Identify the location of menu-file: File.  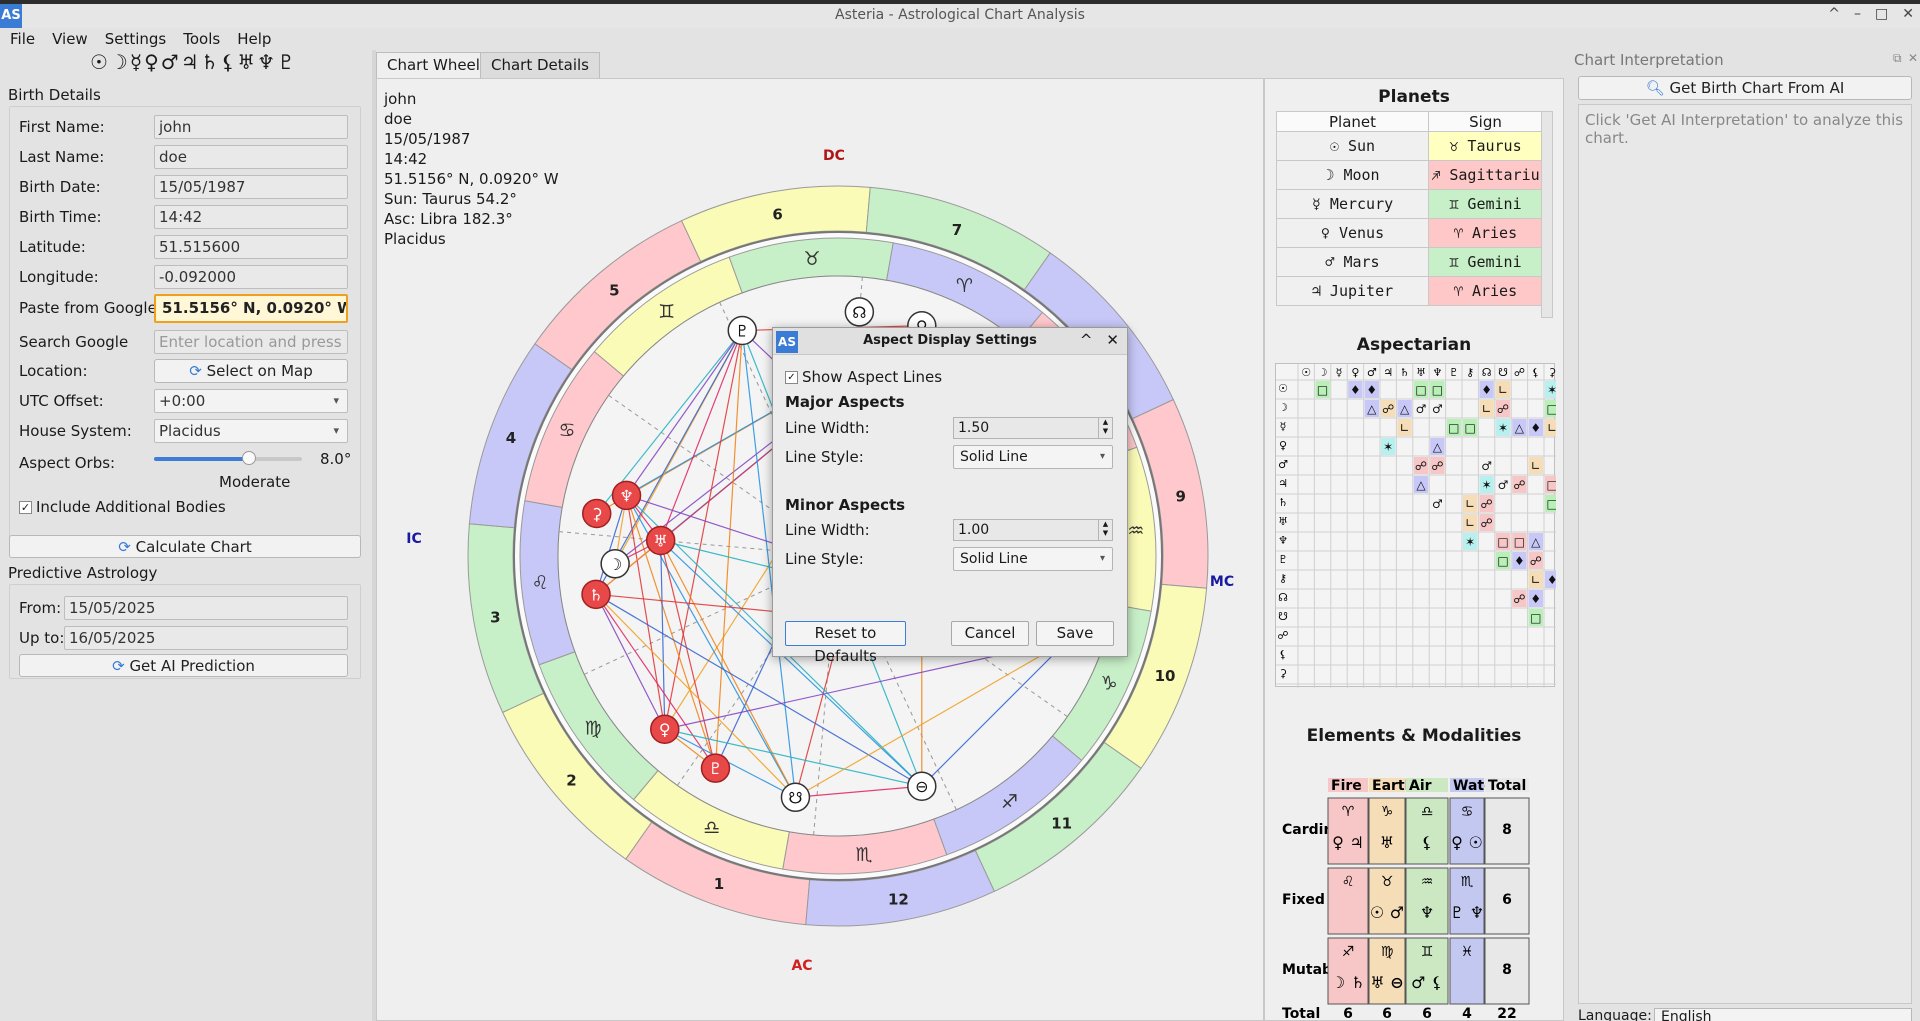
(23, 39).